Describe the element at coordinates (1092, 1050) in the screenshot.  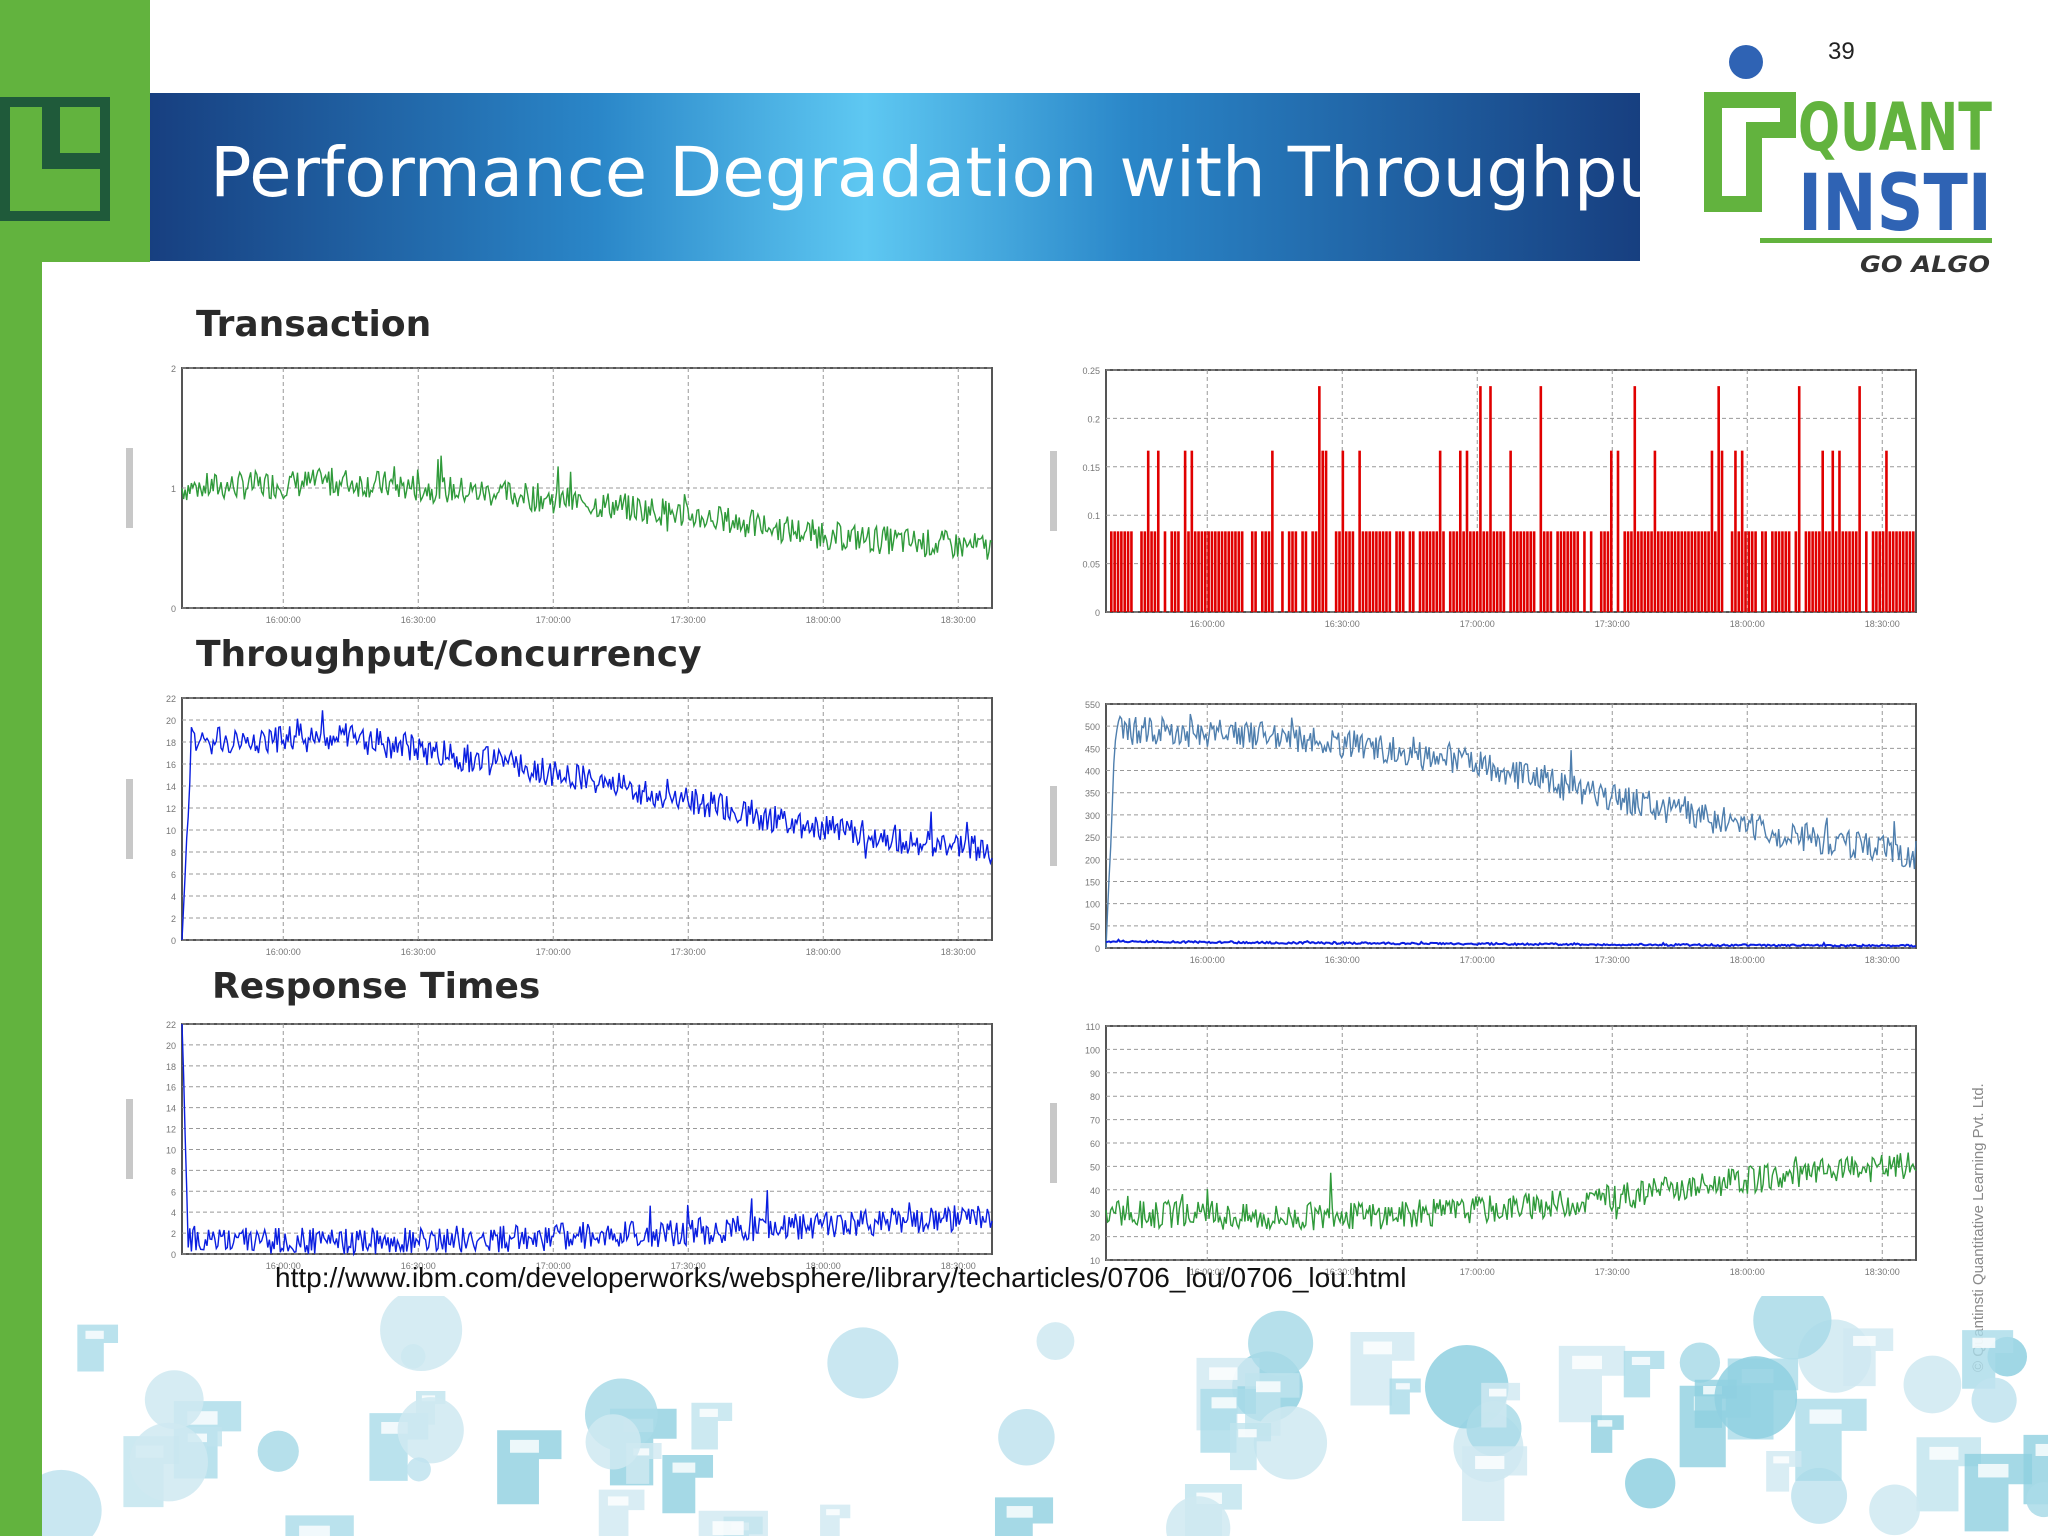
I see `y-tick-label: 100` at that location.